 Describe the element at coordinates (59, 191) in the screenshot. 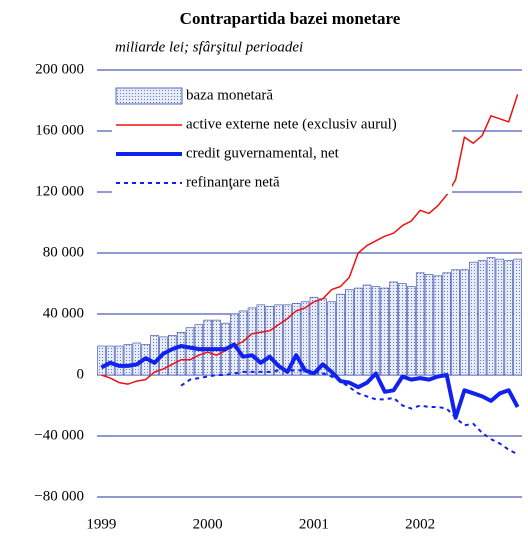

I see `y-tick-label: 120 000` at that location.